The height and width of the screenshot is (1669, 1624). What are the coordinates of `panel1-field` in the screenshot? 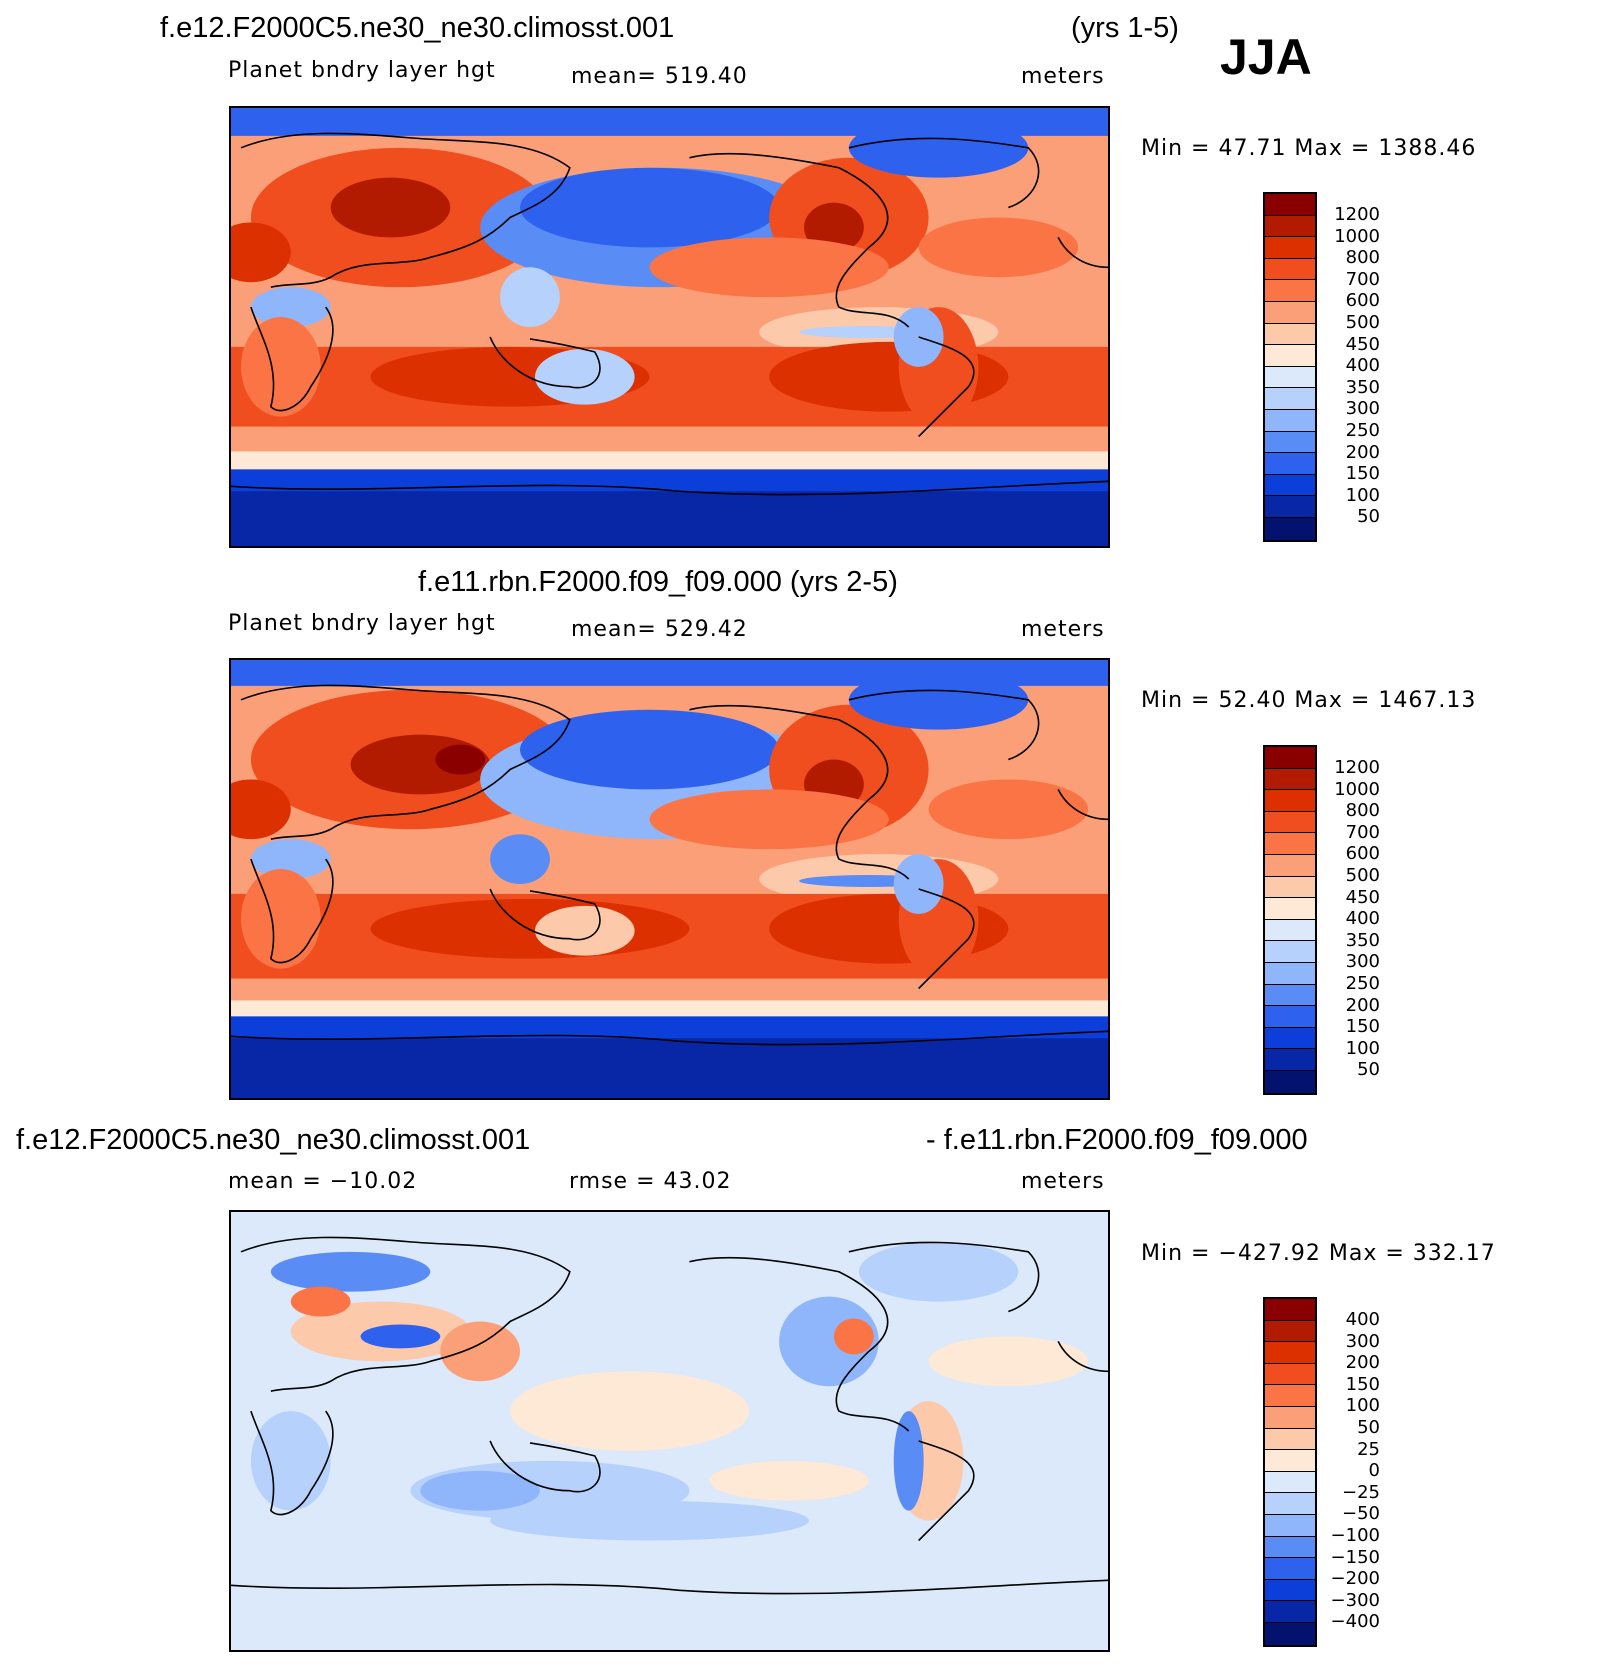 It's located at (669, 327).